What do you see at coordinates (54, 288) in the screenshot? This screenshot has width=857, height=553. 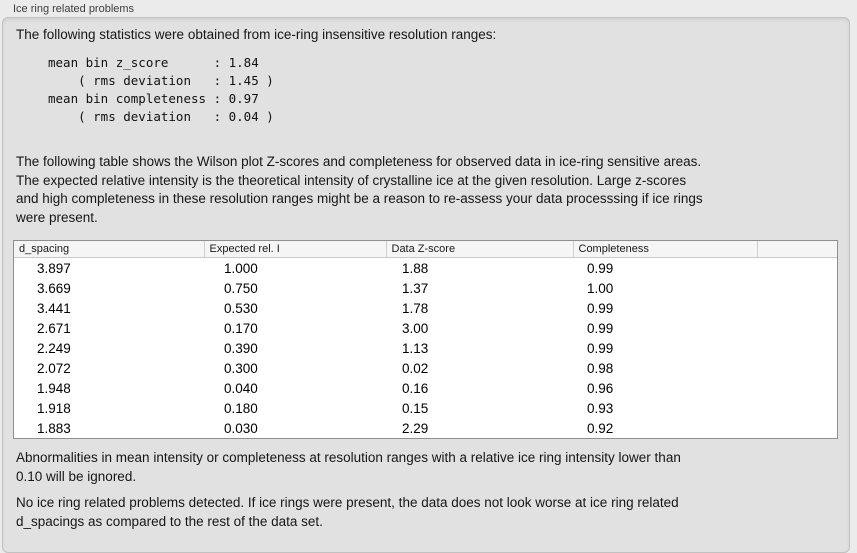 I see `table-cell: 3.669` at bounding box center [54, 288].